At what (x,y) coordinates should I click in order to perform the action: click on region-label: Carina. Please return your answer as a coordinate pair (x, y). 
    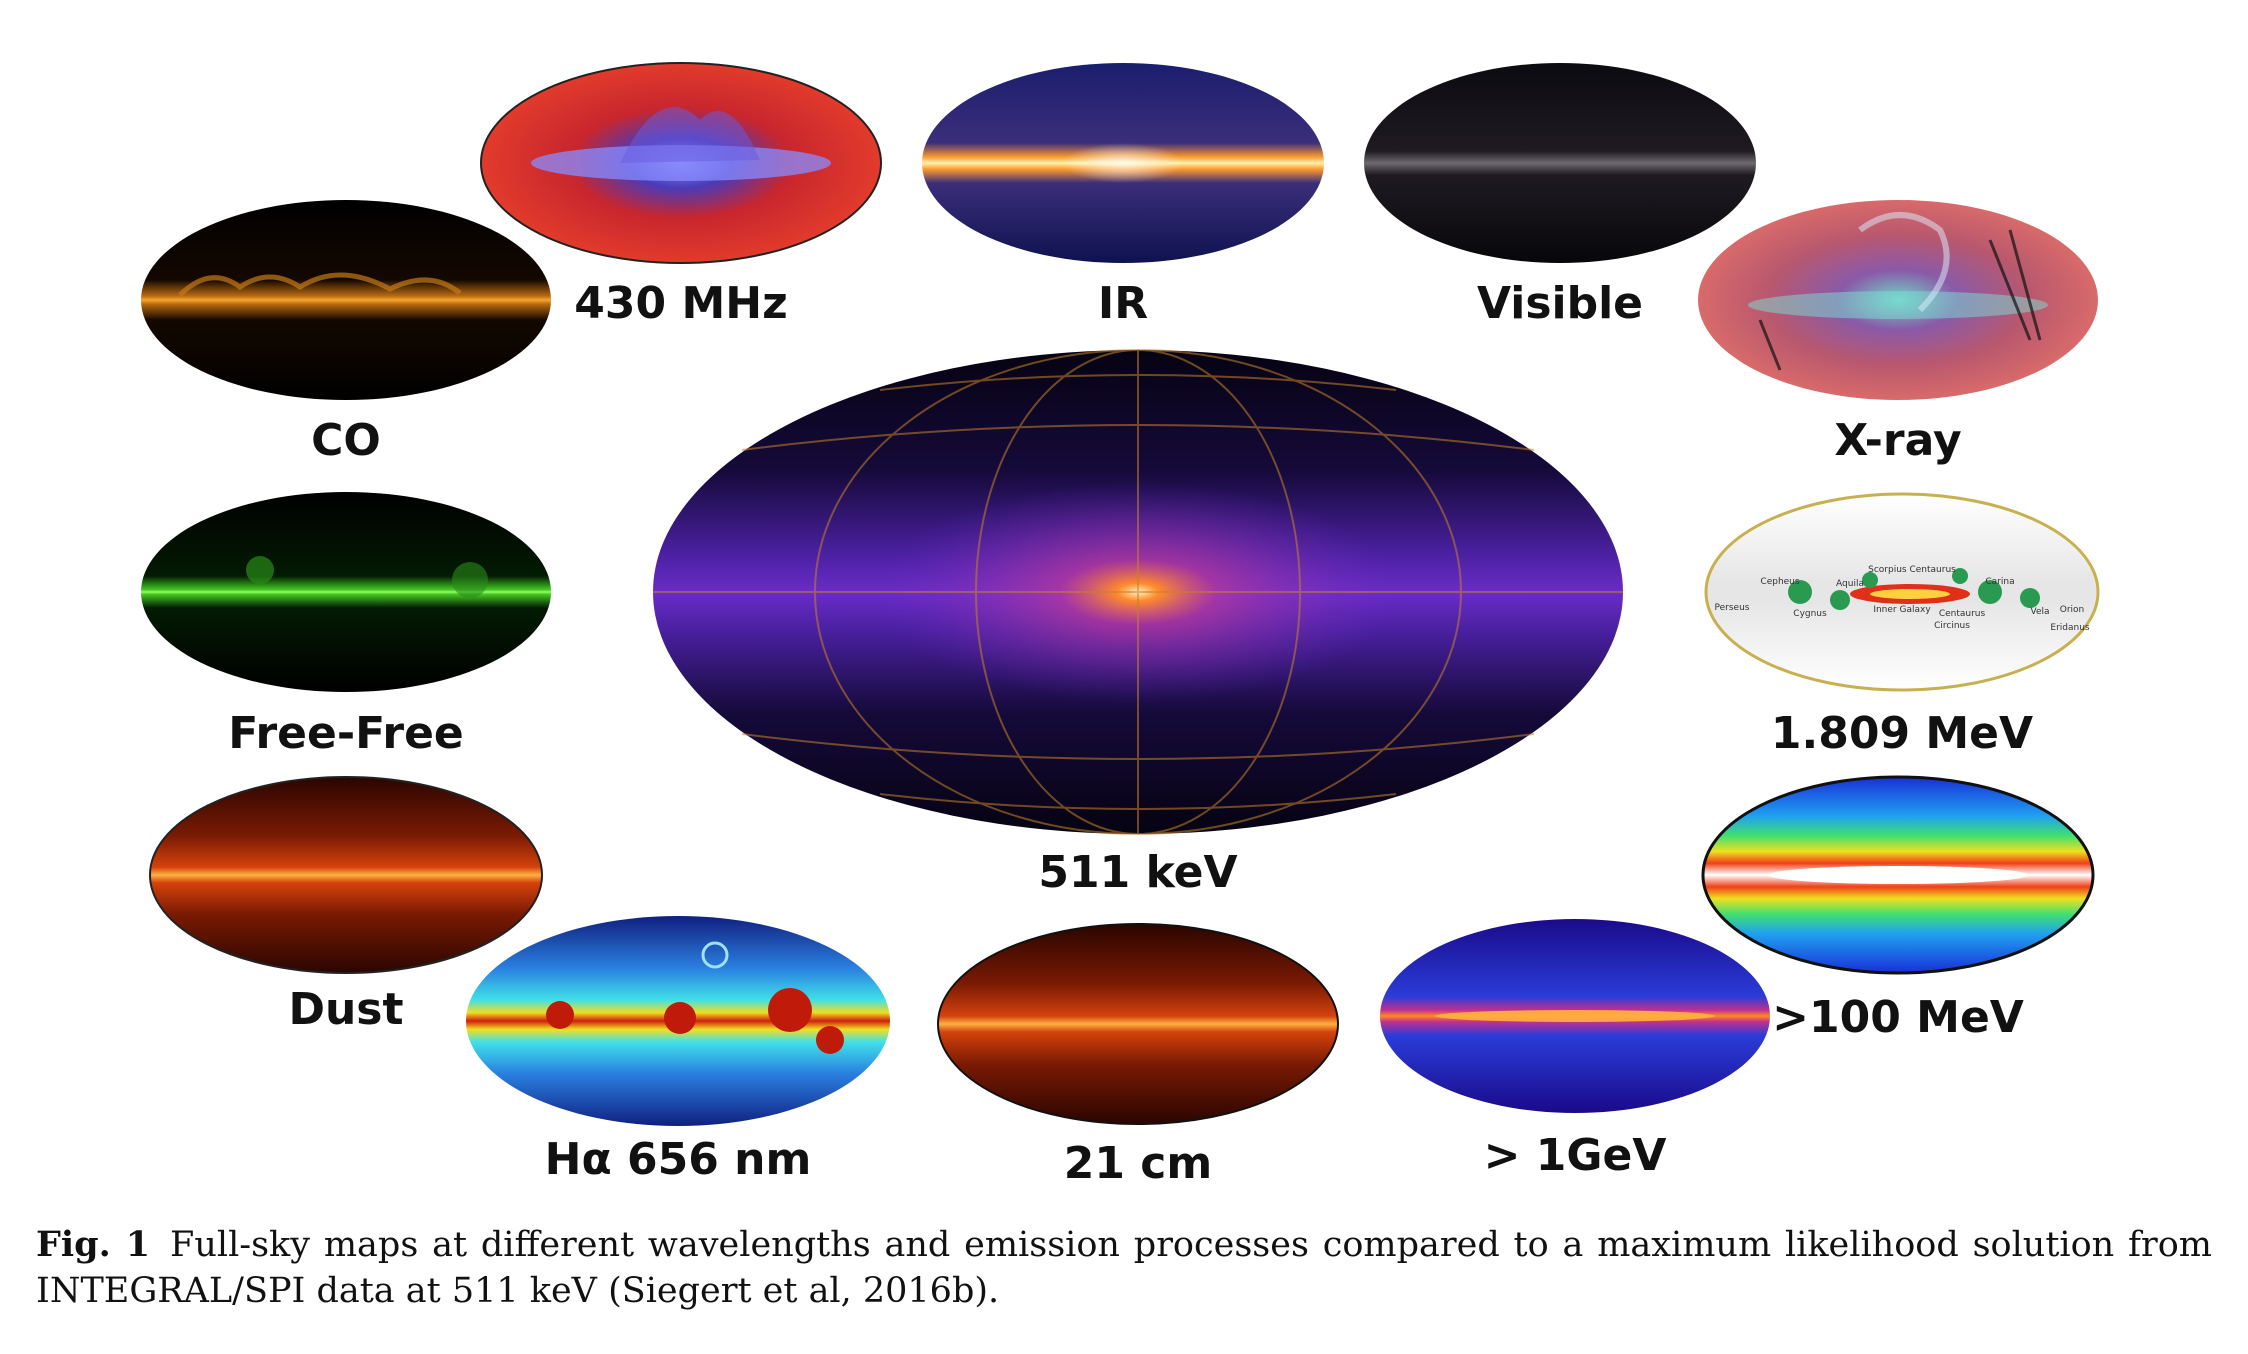
    Looking at the image, I should click on (1999, 582).